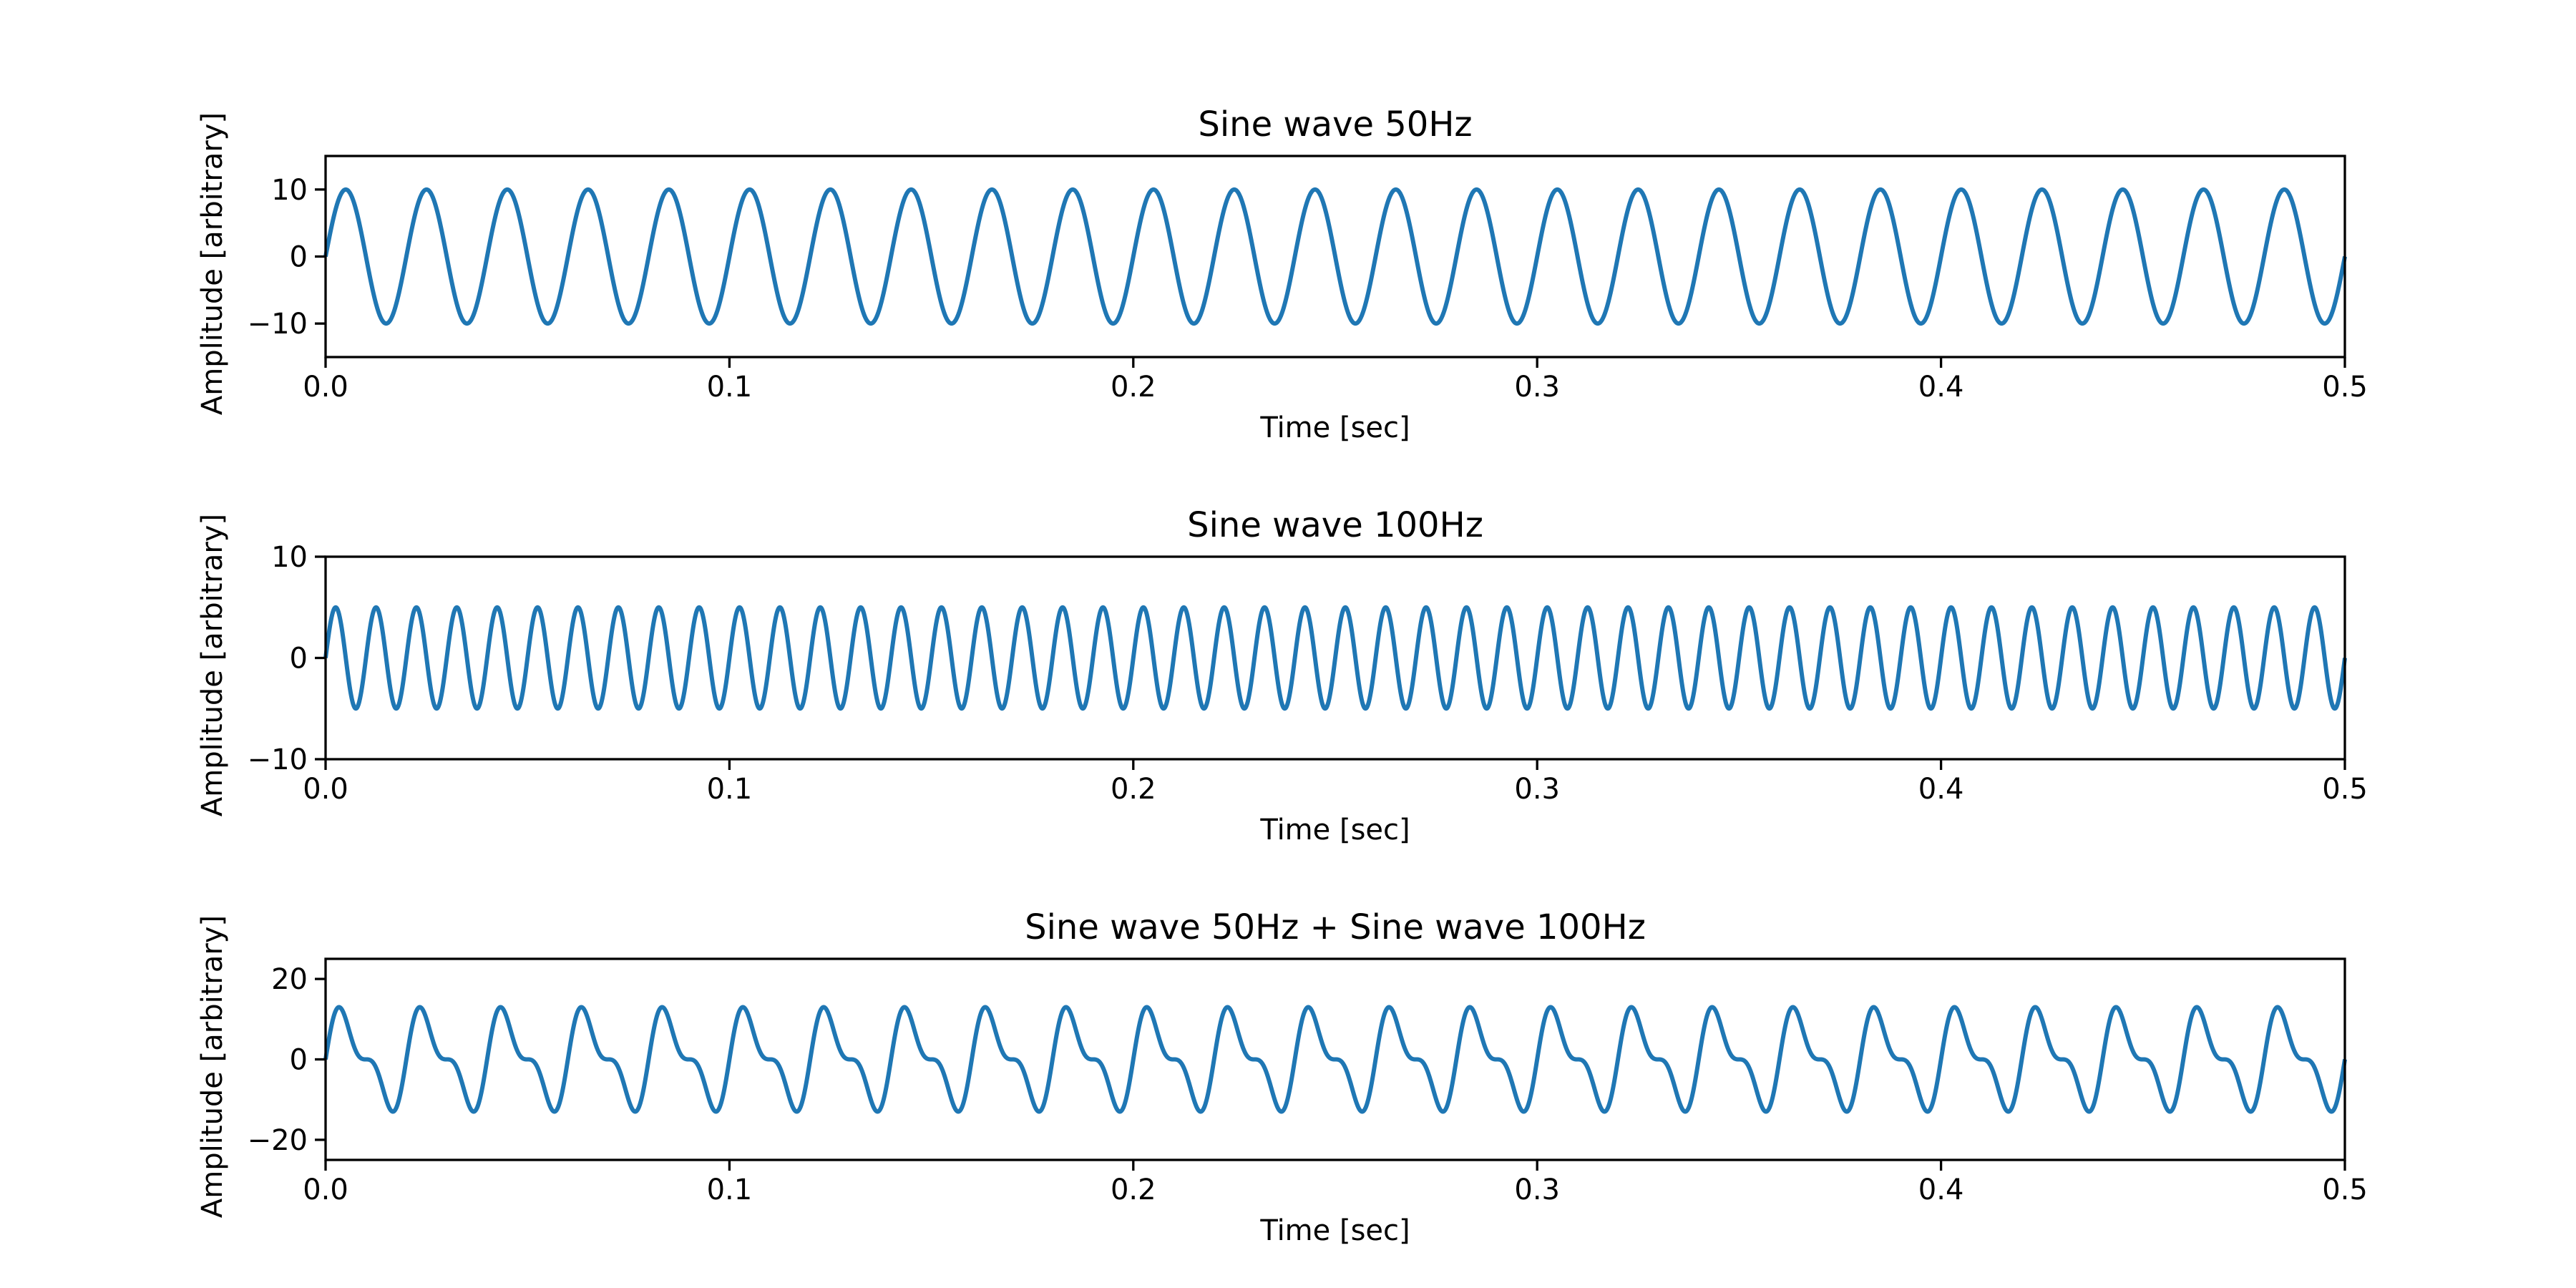  What do you see at coordinates (1335, 927) in the screenshot?
I see `subplot-title: Sine wave 50Hz + Sine wave 100Hz` at bounding box center [1335, 927].